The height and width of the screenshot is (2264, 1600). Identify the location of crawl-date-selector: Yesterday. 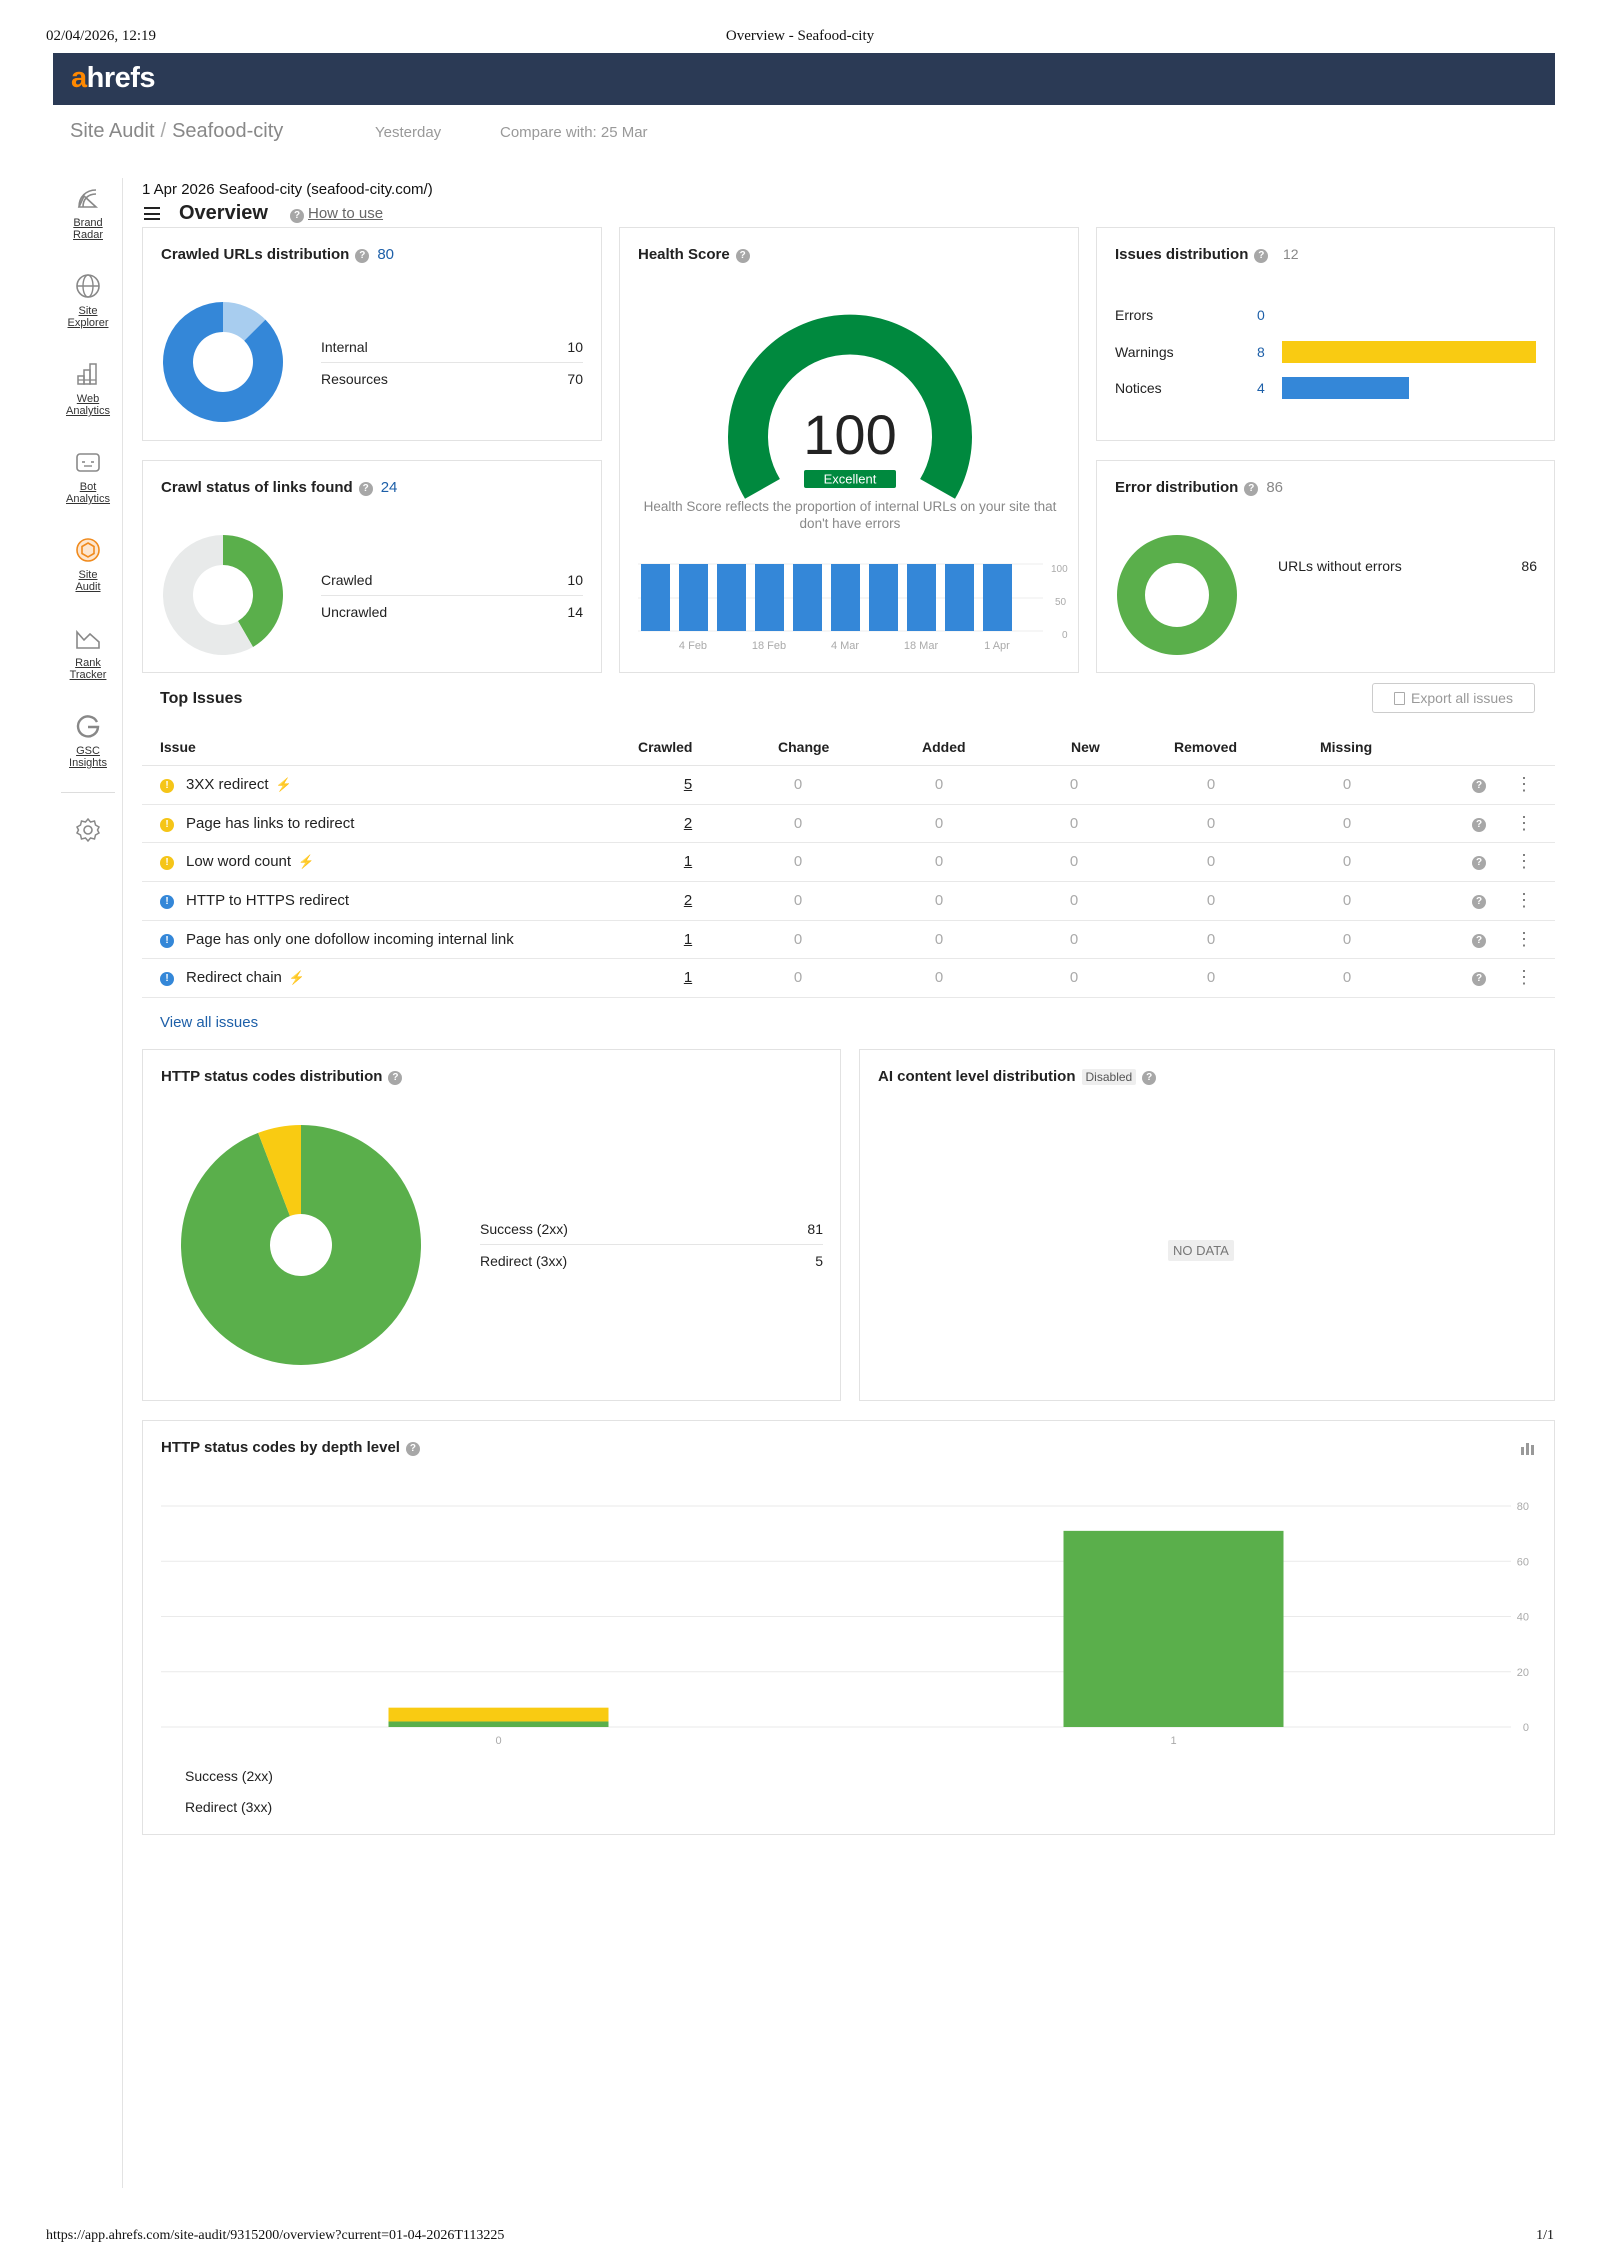
(408, 132).